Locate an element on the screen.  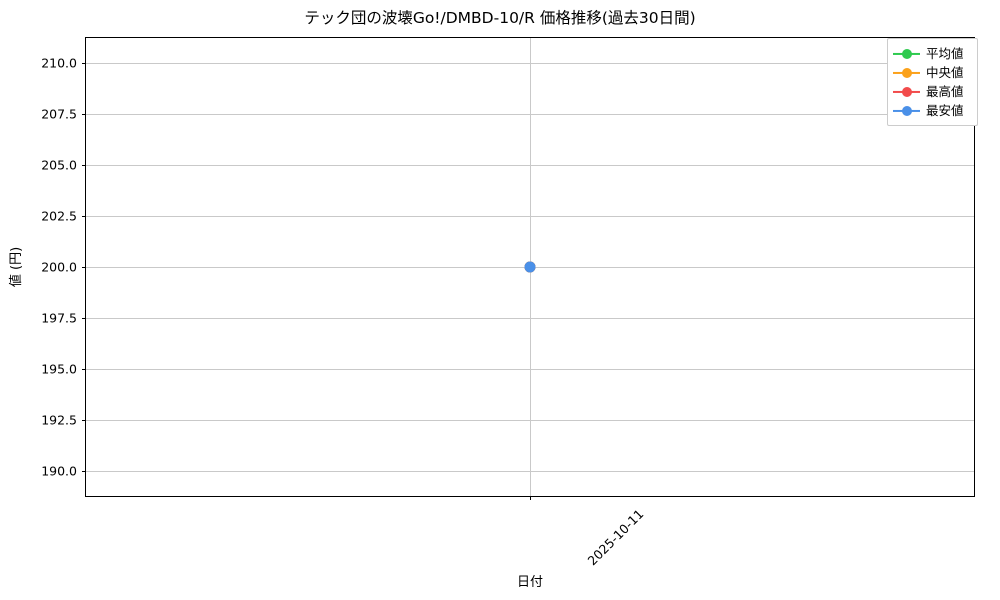
legend-item: 平均値 is located at coordinates (932, 53).